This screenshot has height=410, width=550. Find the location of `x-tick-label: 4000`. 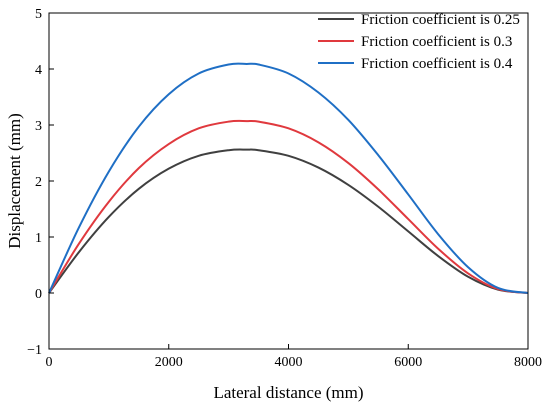

x-tick-label: 4000 is located at coordinates (289, 362).